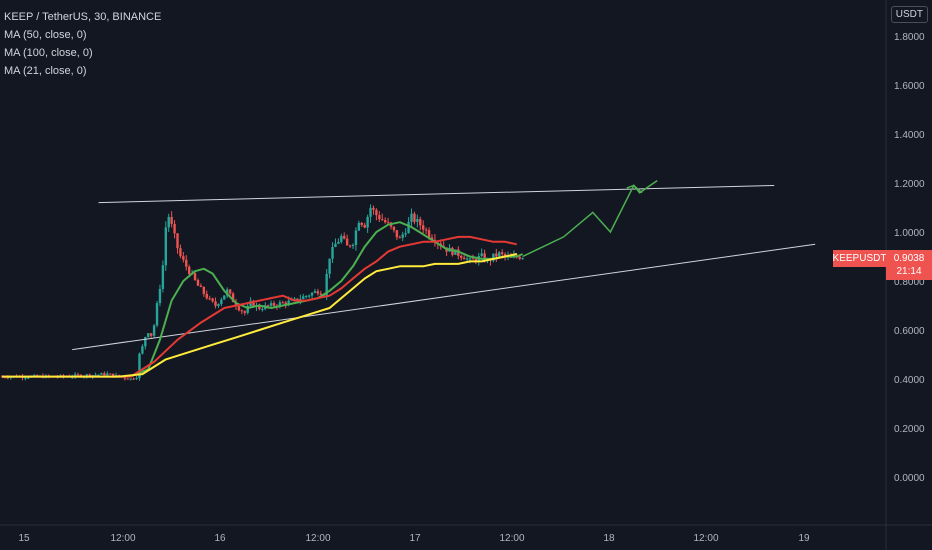  What do you see at coordinates (590, 218) in the screenshot?
I see `projection-arrow` at bounding box center [590, 218].